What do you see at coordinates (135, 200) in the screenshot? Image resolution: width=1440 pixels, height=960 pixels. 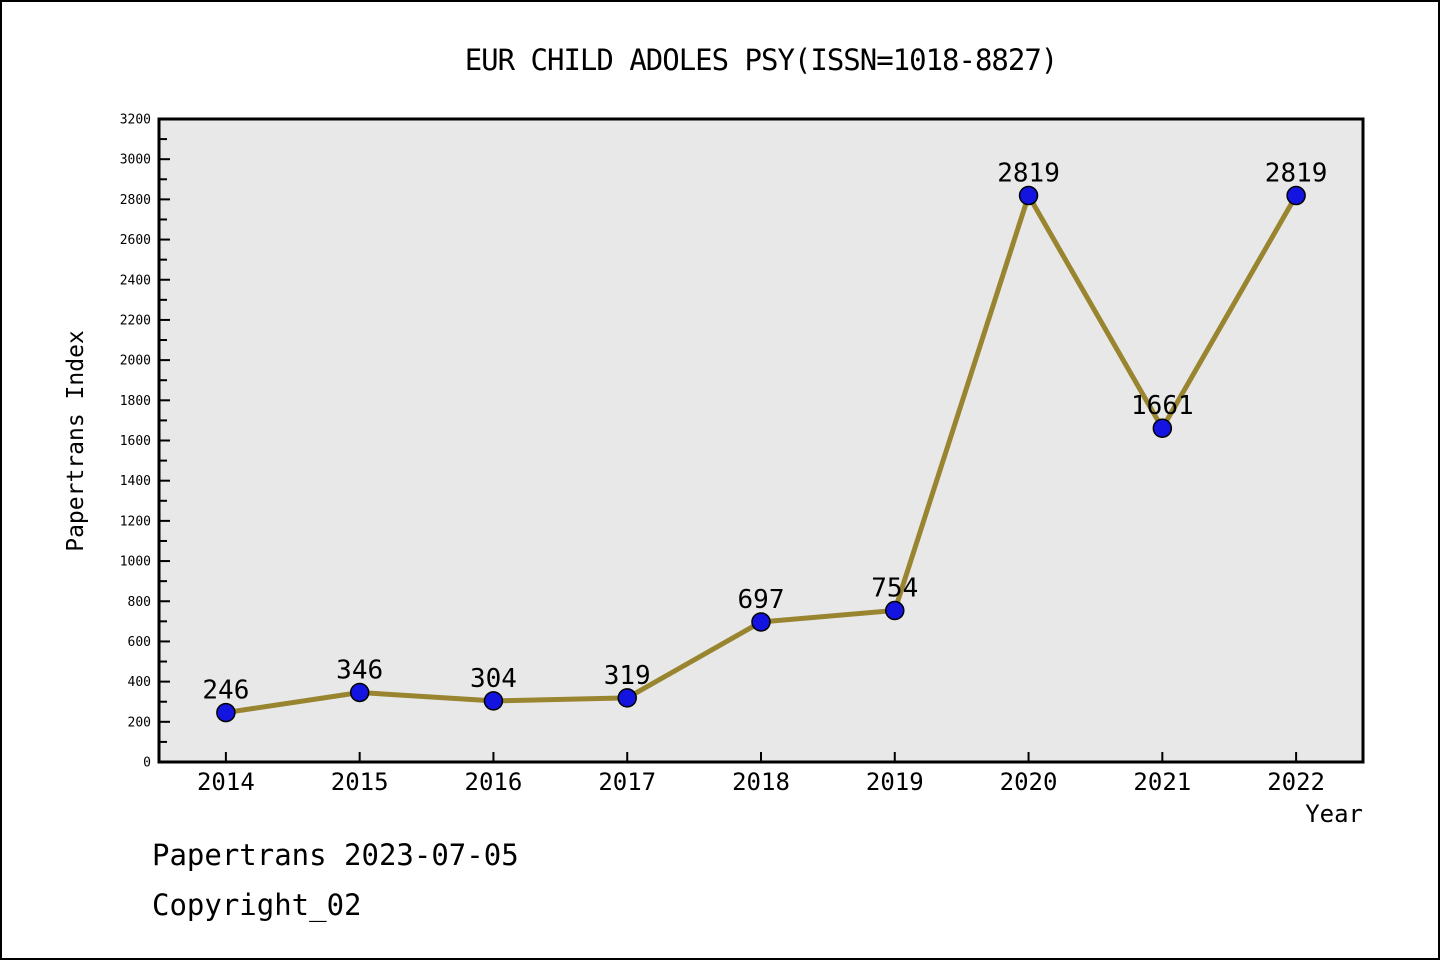 I see `y-axis-tick-label: 2800` at bounding box center [135, 200].